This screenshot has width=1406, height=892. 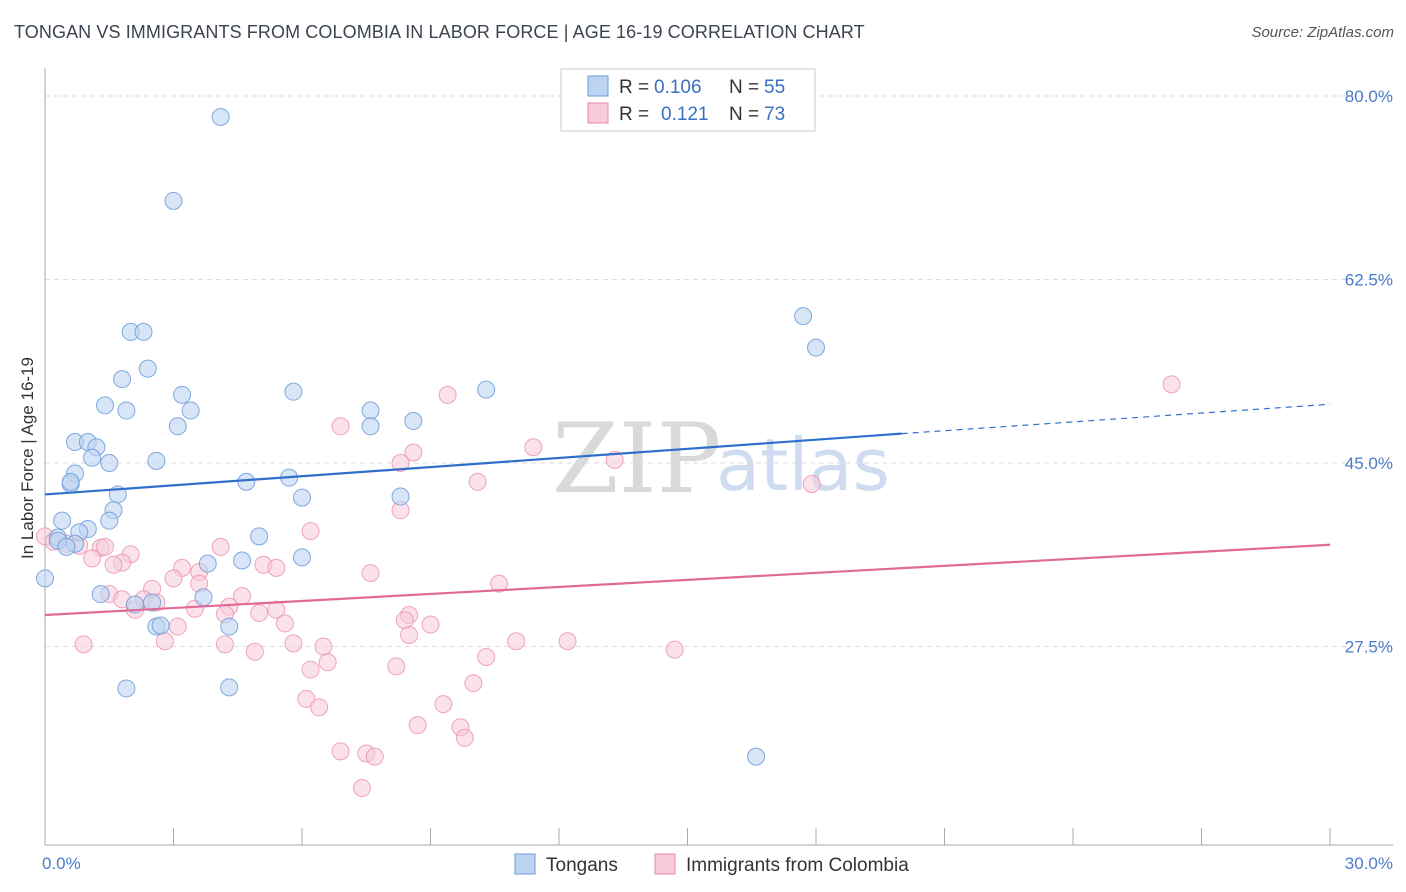 What do you see at coordinates (665, 864) in the screenshot?
I see `bottom-legend-swatch-colombia` at bounding box center [665, 864].